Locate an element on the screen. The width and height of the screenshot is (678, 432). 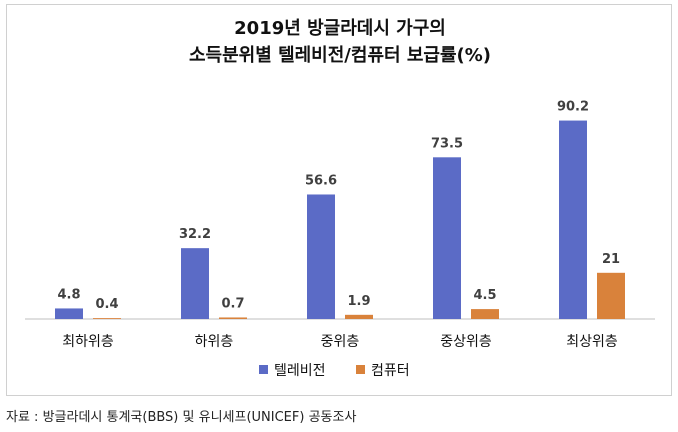
x-tick-label-2: 하위층 is located at coordinates (214, 342).